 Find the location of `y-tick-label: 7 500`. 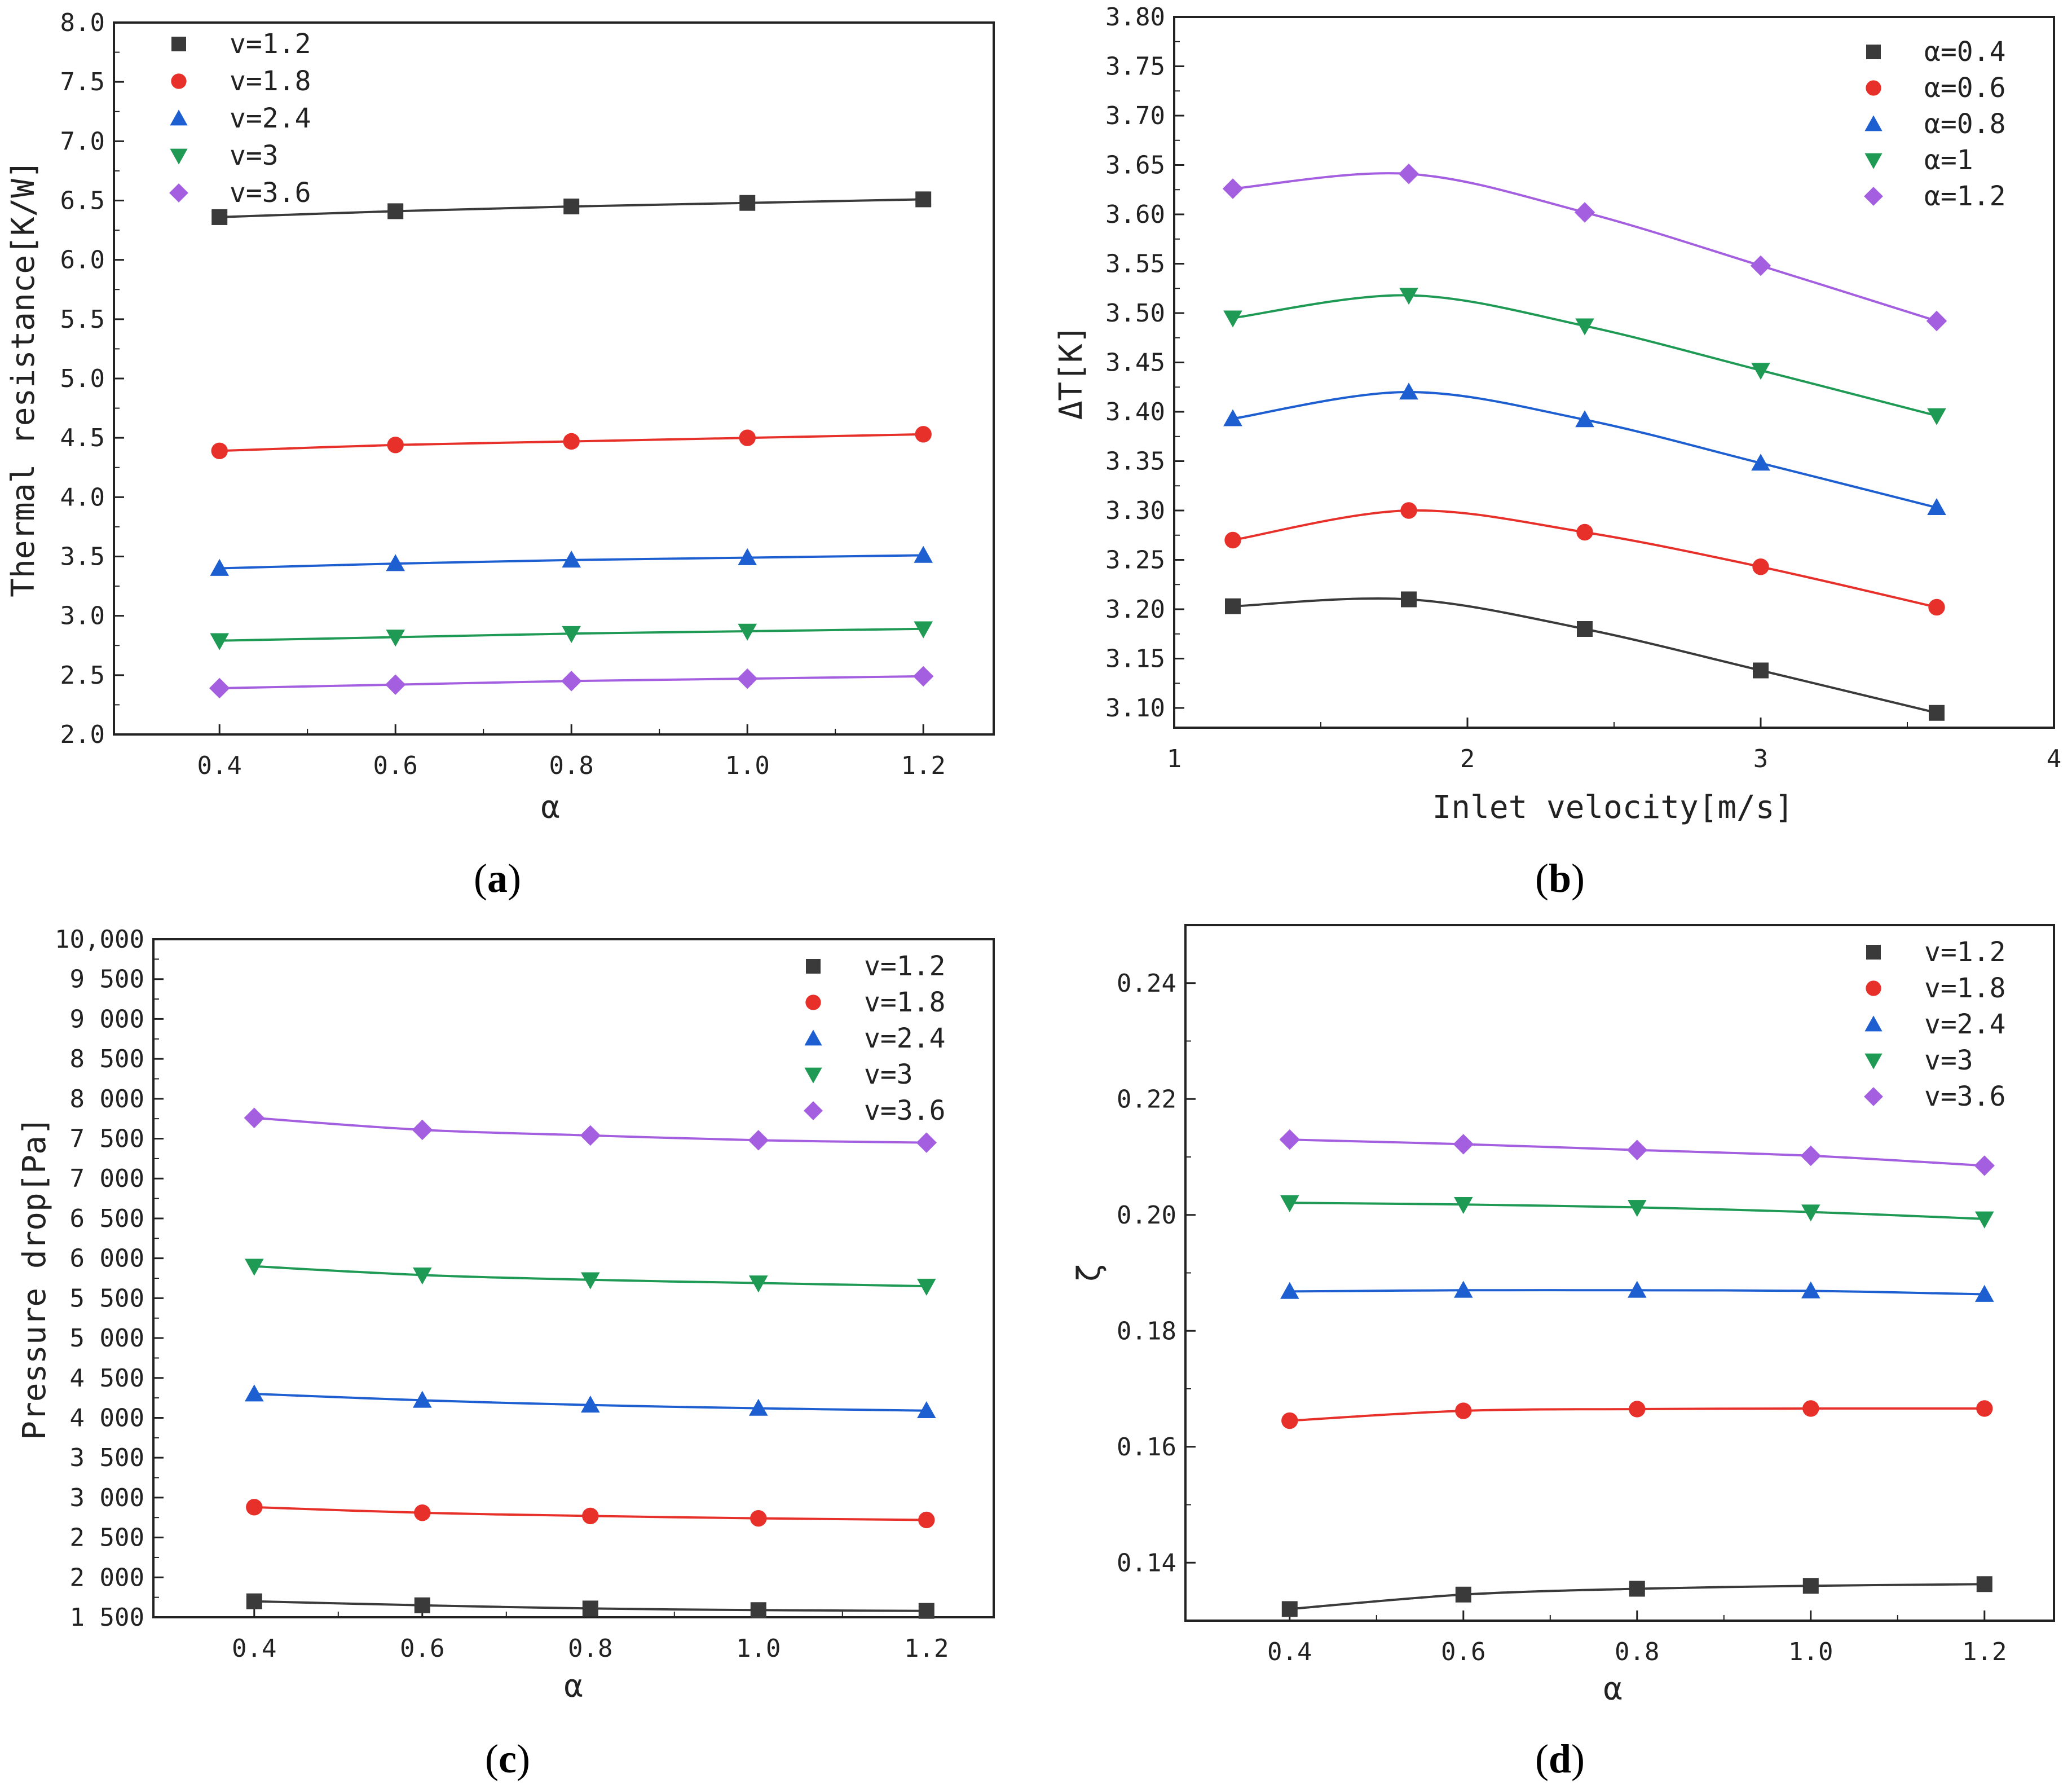

y-tick-label: 7 500 is located at coordinates (107, 1139).